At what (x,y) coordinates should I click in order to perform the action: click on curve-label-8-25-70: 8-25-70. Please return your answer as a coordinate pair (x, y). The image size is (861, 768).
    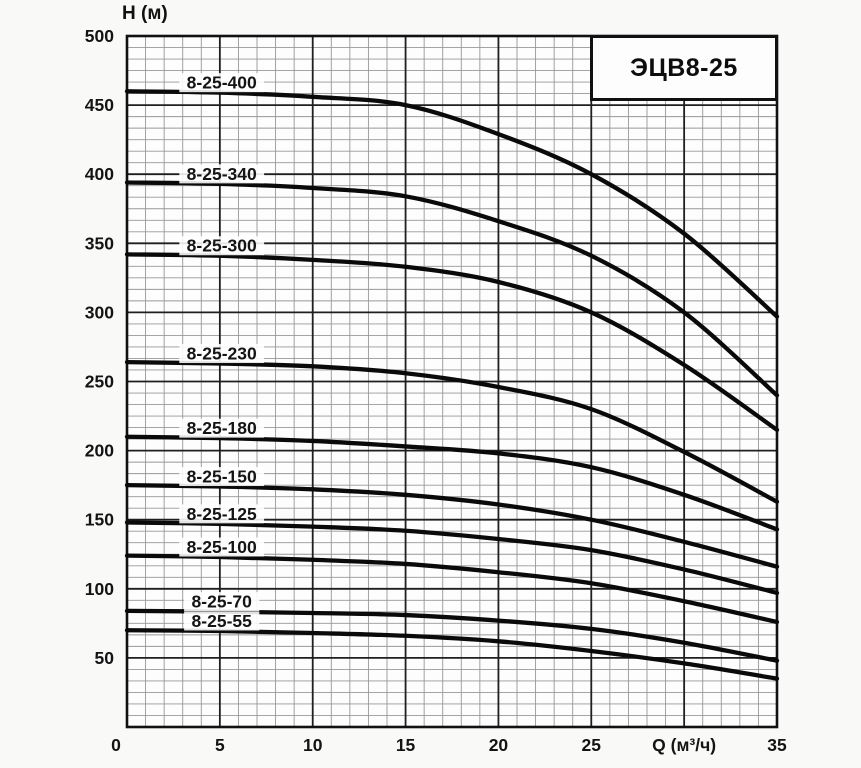
    Looking at the image, I should click on (222, 602).